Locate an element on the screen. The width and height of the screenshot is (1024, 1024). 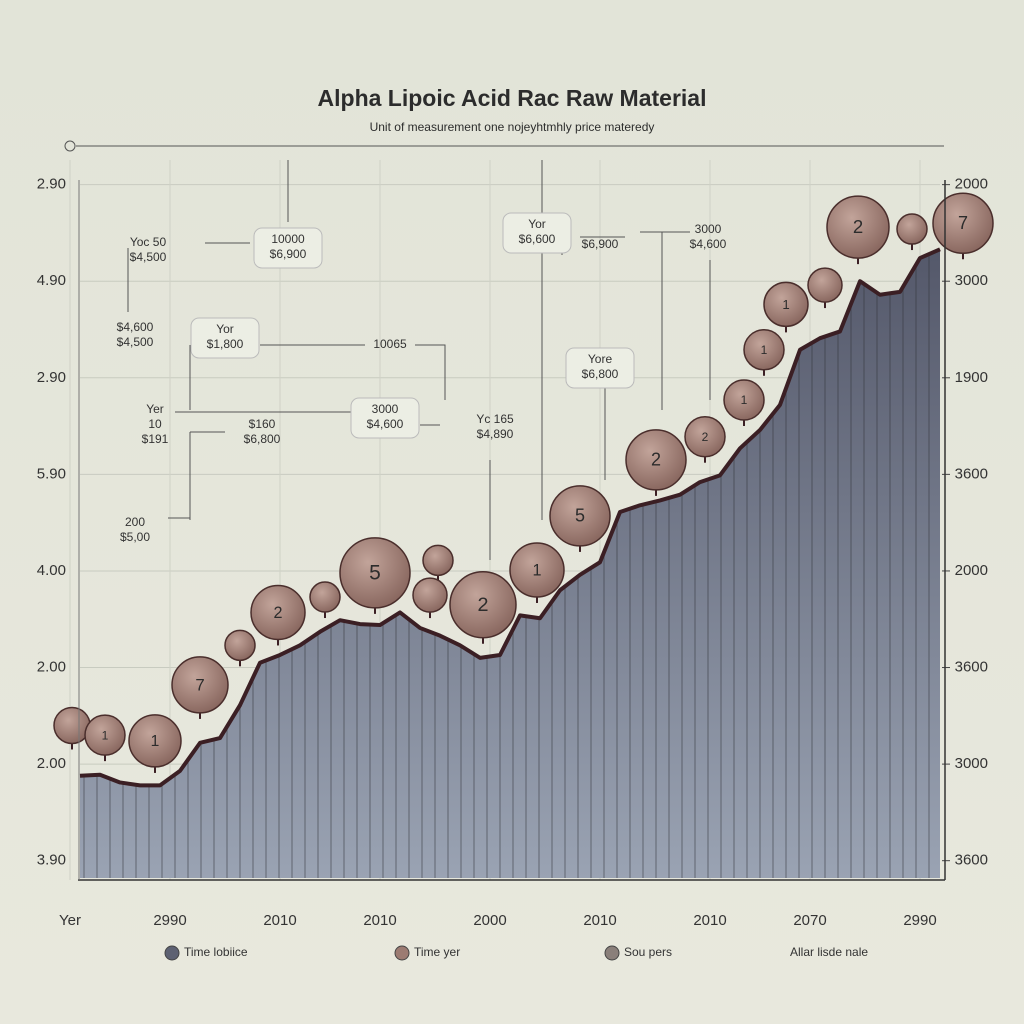
annotation-text: $160 is located at coordinates (262, 424).